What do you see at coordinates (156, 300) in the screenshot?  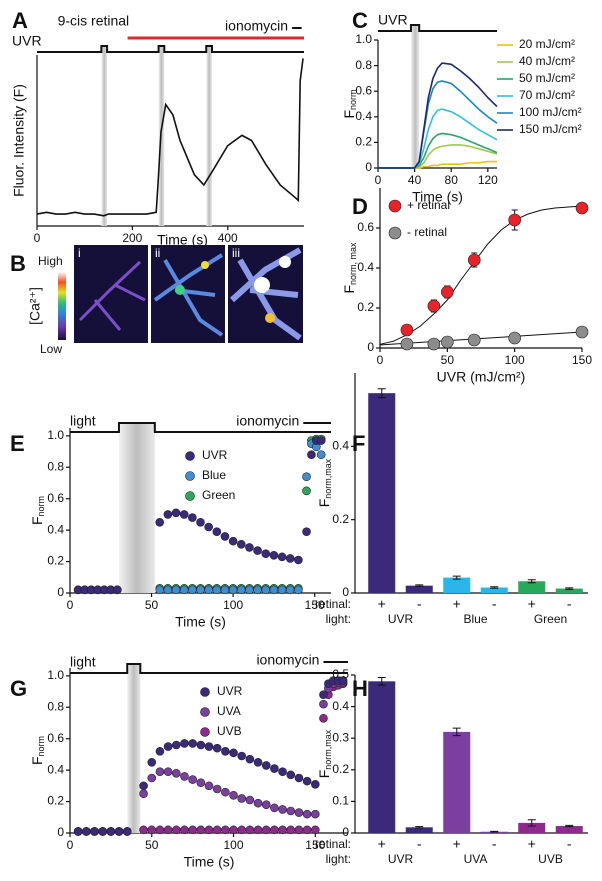 I see `panel-b: B High Low [Ca²⁺] i ii iii` at bounding box center [156, 300].